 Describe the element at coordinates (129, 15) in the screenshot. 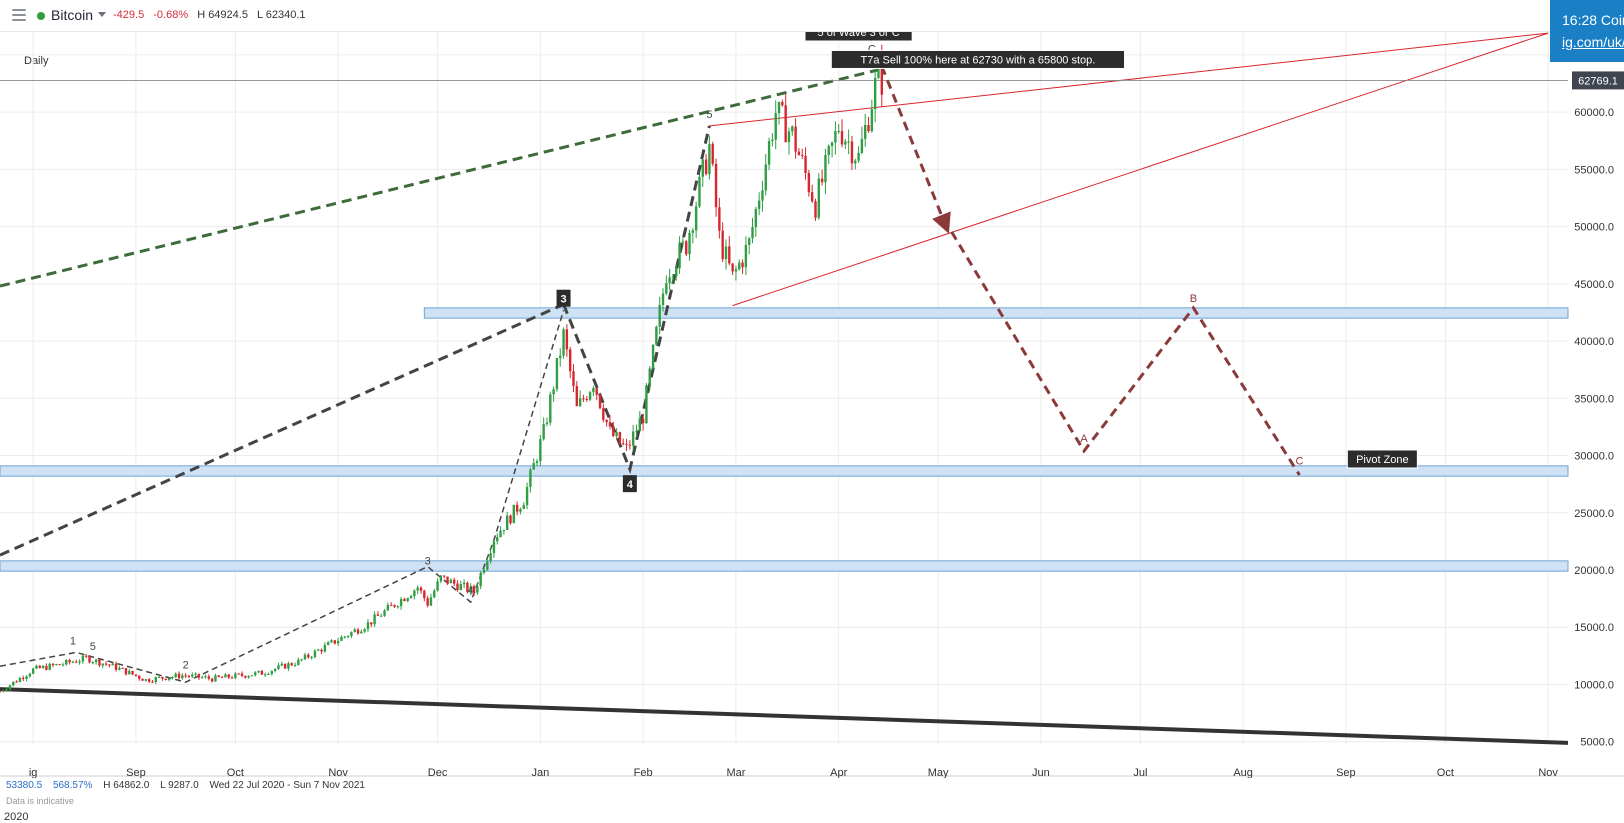

I see `price-change: -429.5` at that location.